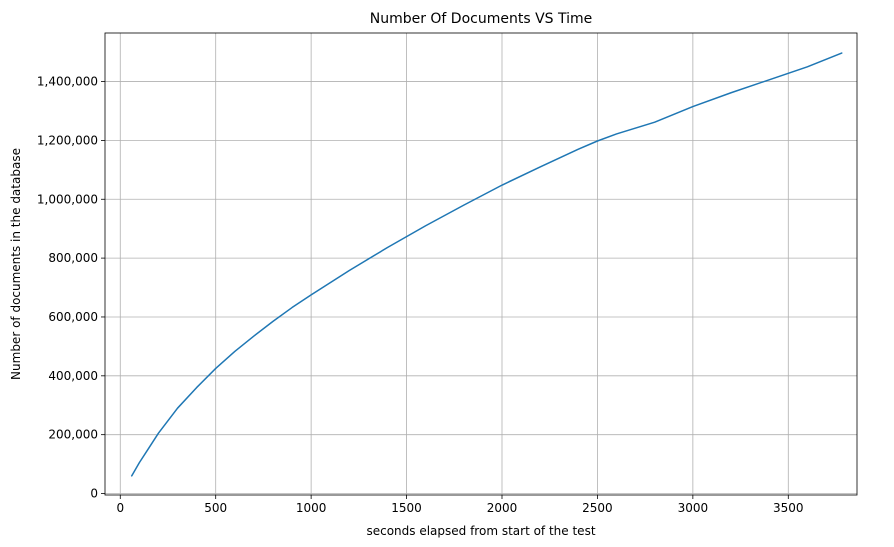  I want to click on y-tick-label: 200,000, so click(73, 435).